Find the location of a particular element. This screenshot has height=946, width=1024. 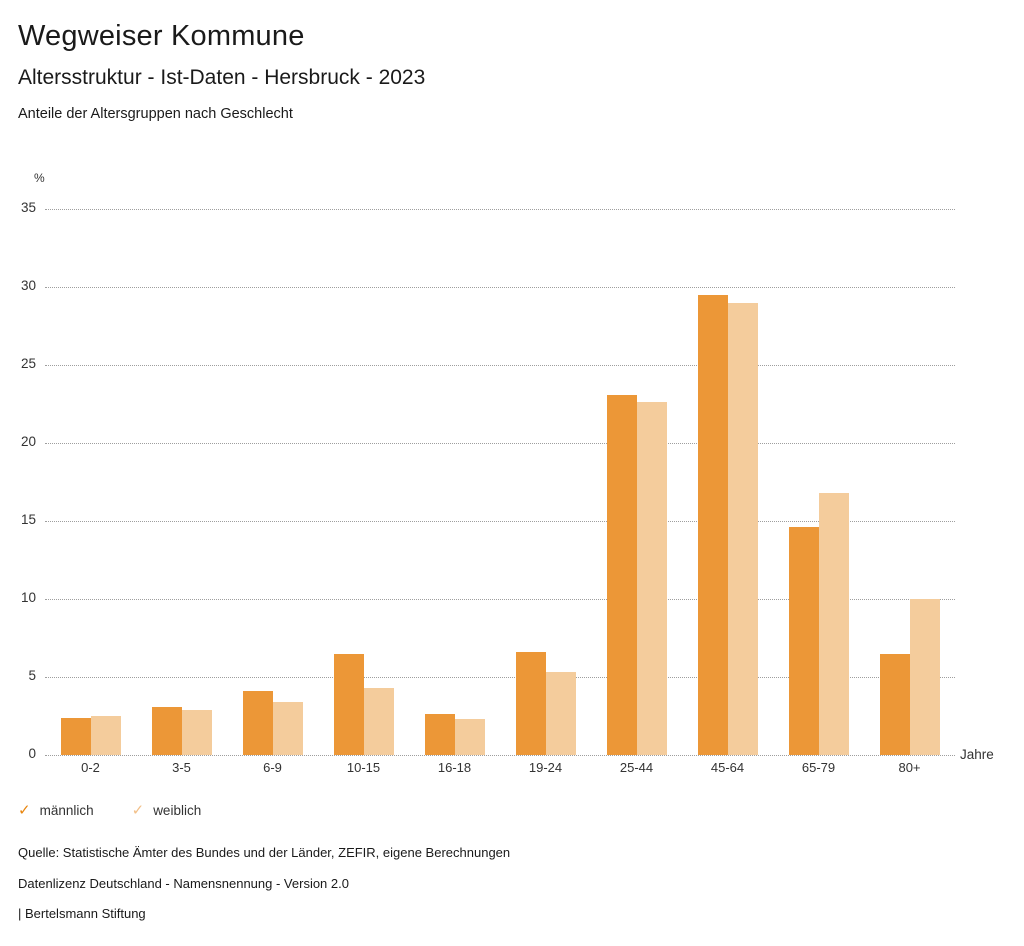

bar-männlich-6-9 is located at coordinates (257, 723).